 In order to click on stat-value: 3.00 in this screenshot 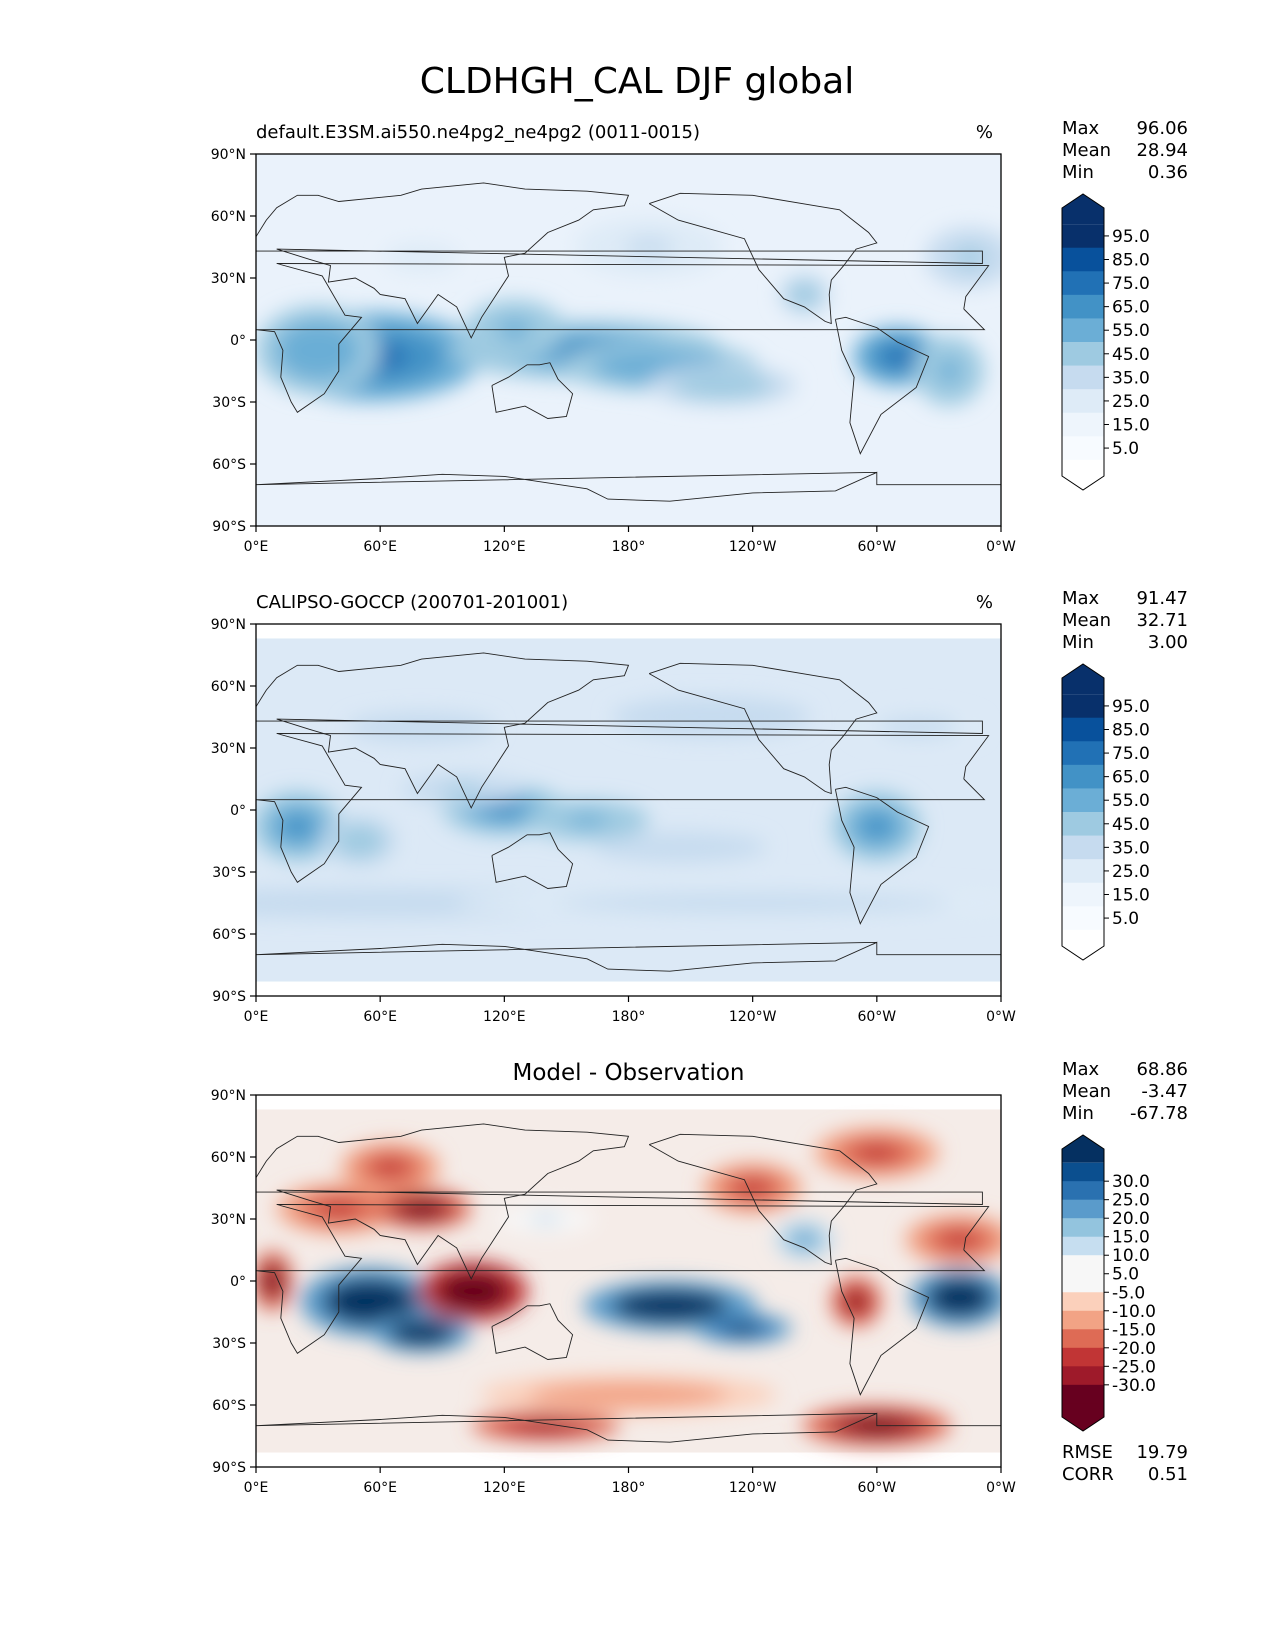, I will do `click(1168, 642)`.